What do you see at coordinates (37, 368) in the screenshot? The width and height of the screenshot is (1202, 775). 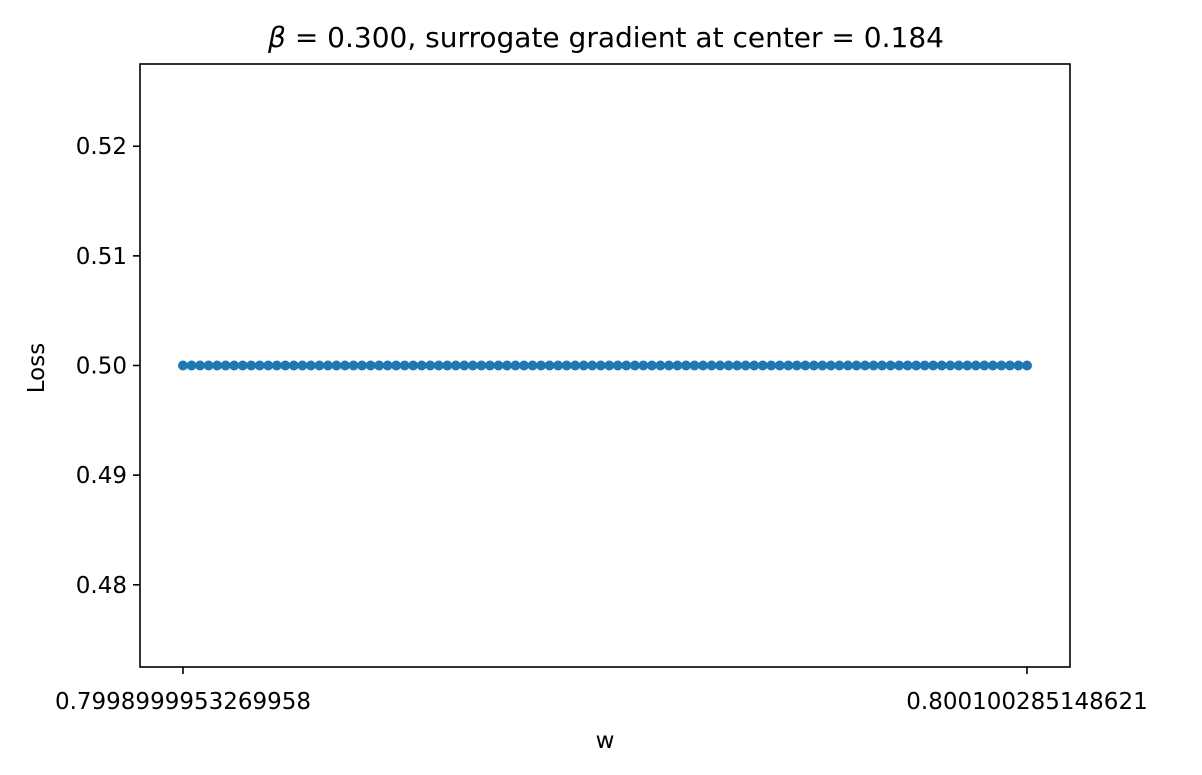 I see `y-axis-label: Loss` at bounding box center [37, 368].